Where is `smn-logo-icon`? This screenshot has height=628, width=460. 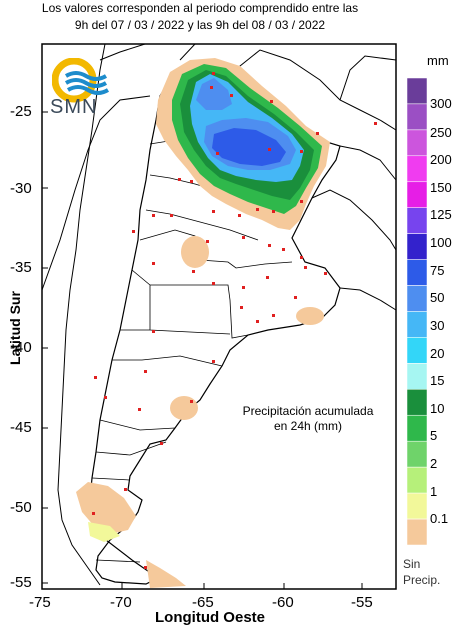
smn-logo-icon is located at coordinates (81, 80).